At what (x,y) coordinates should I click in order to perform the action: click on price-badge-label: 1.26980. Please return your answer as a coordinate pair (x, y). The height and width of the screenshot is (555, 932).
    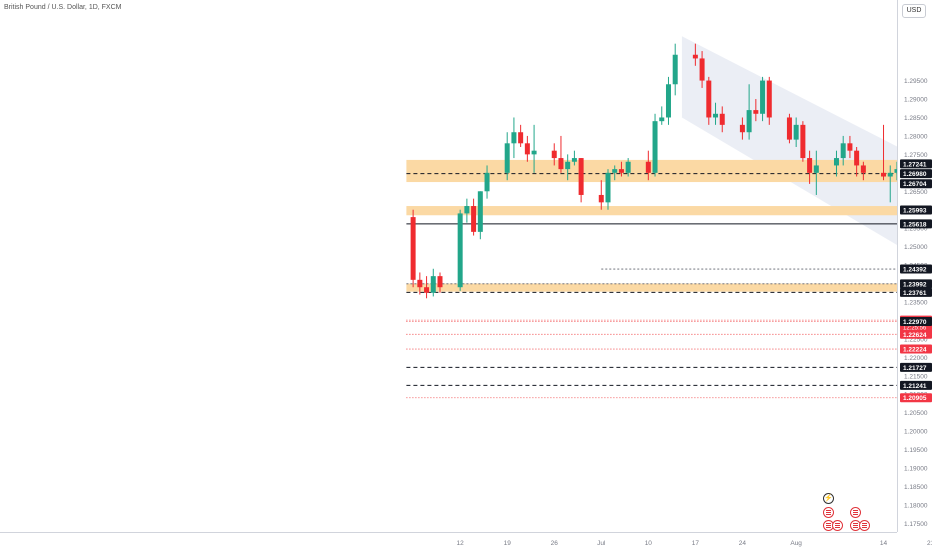
    Looking at the image, I should click on (915, 174).